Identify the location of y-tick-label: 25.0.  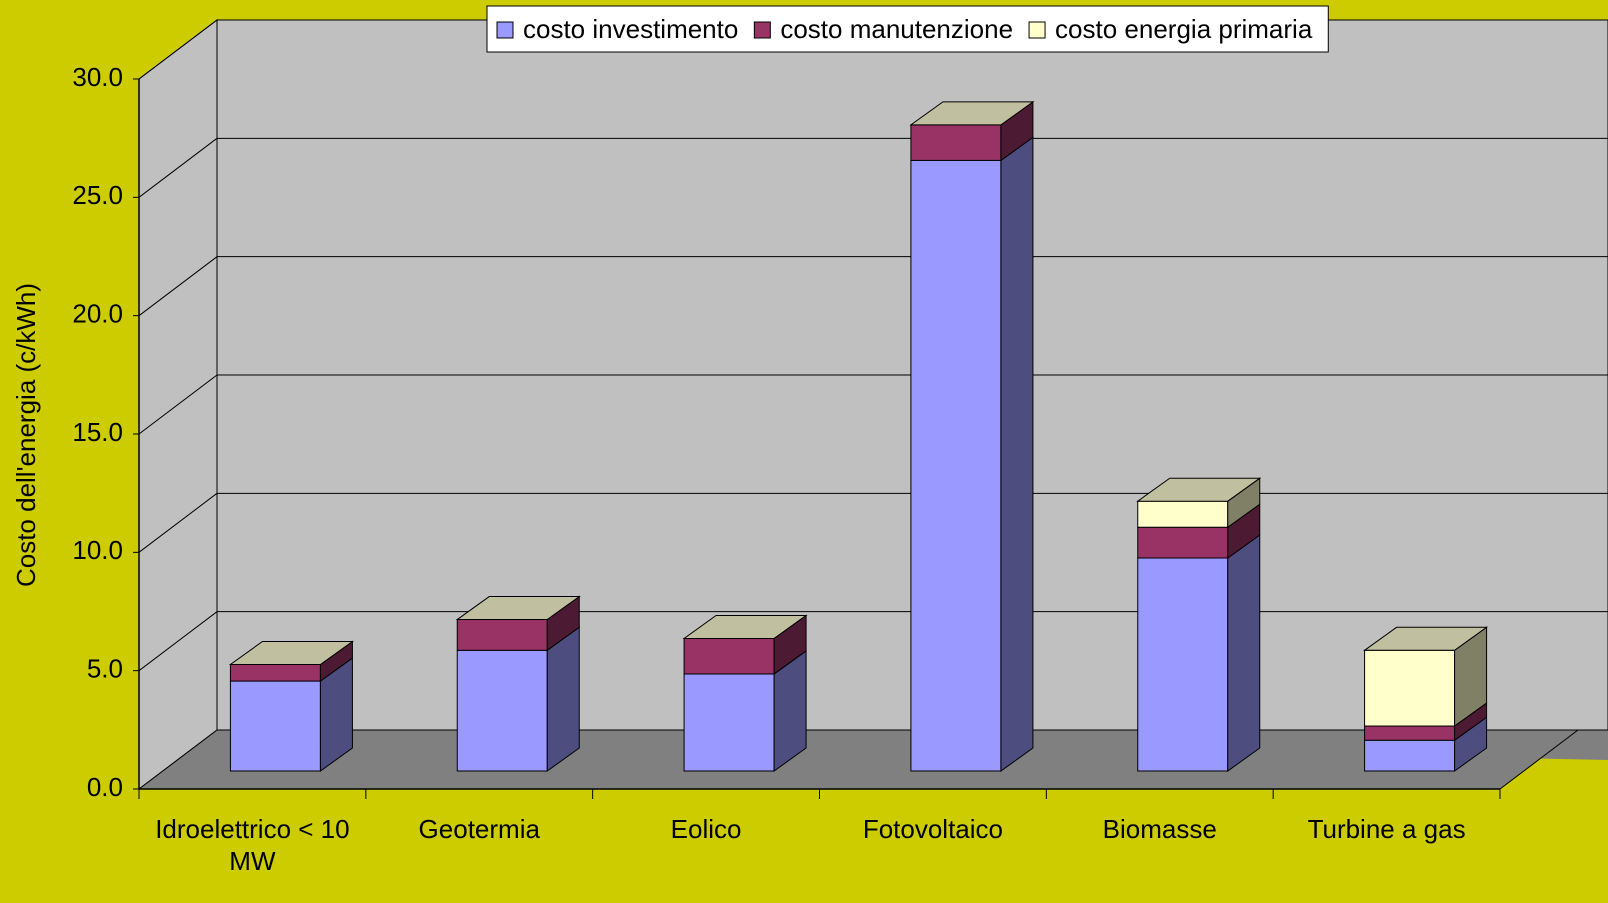
(97, 195).